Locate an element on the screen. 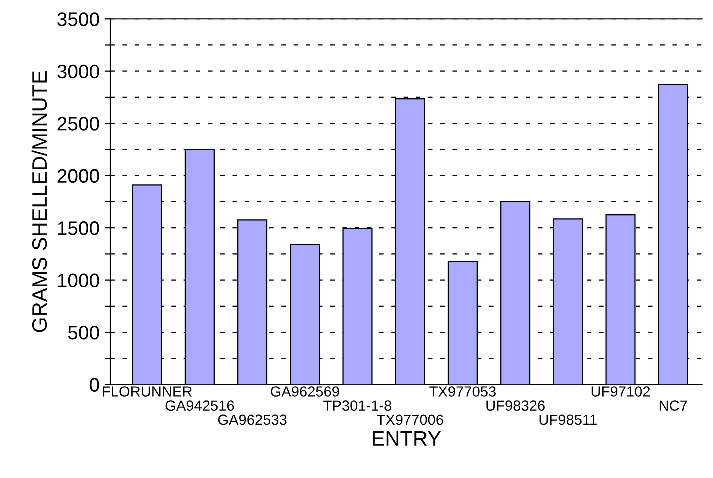 Image resolution: width=713 pixels, height=478 pixels. x-tick-label: FLORUNNER is located at coordinates (147, 391).